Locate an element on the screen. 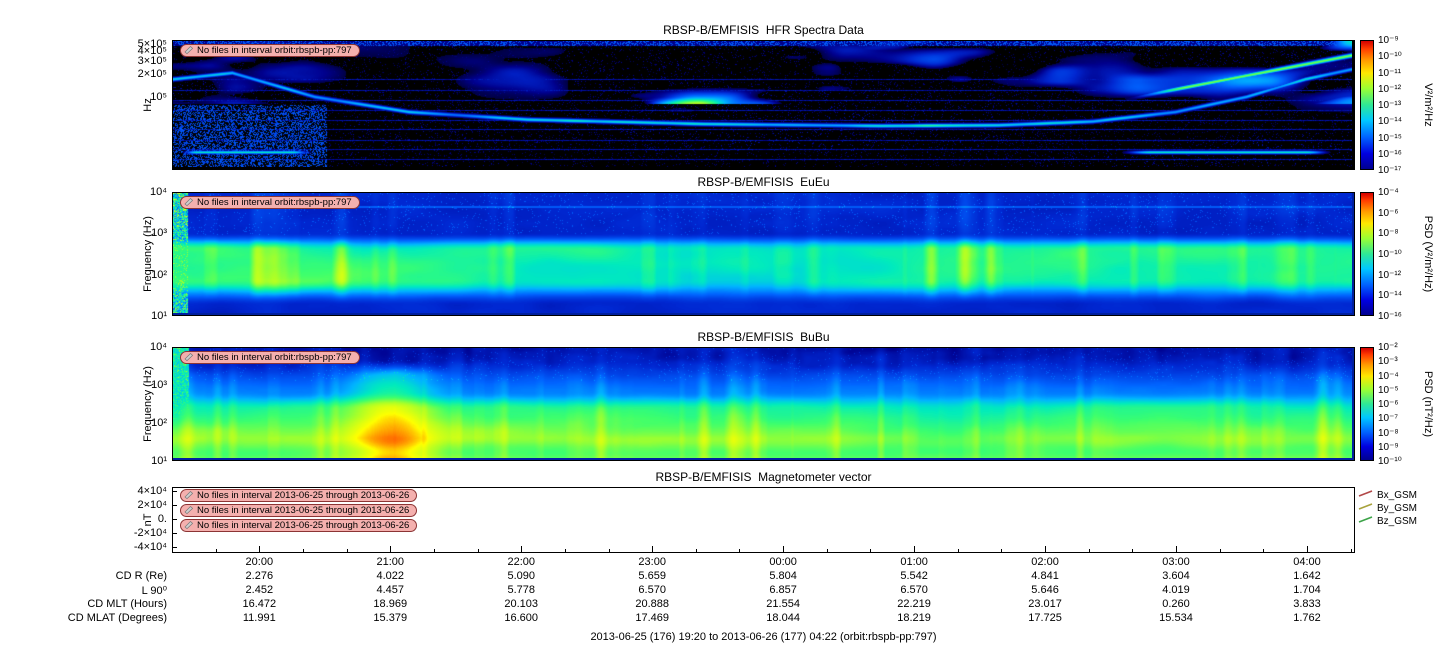 Image resolution: width=1447 pixels, height=658 pixels. colorbar-tick-label: 10⁻⁸ is located at coordinates (1388, 433).